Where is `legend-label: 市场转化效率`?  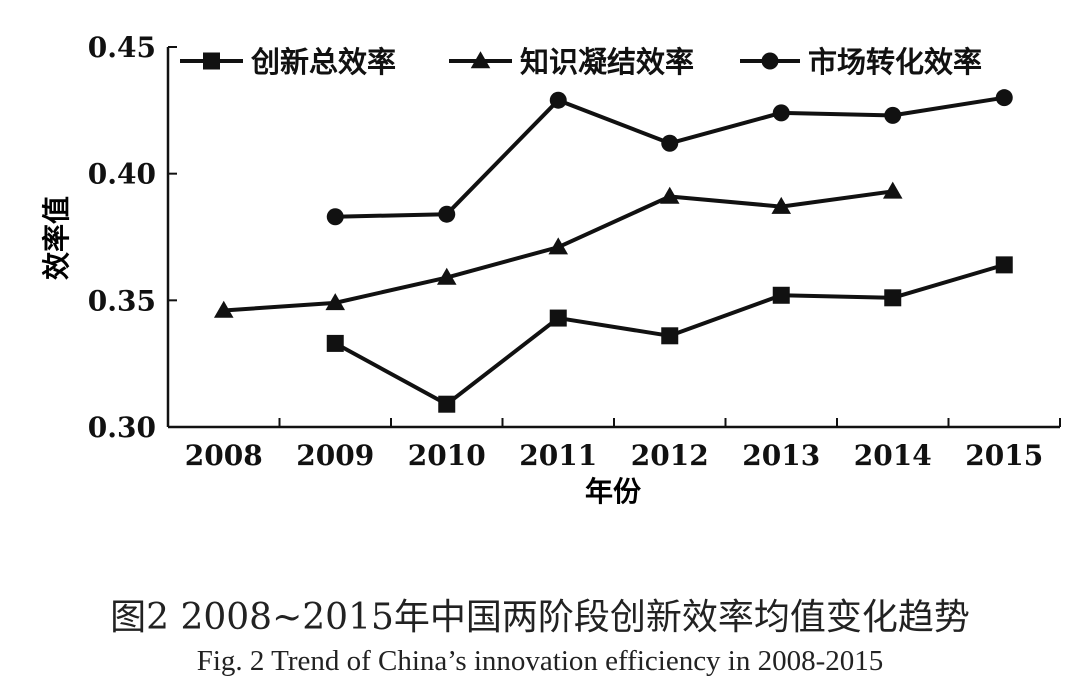
legend-label: 市场转化效率 is located at coordinates (895, 62).